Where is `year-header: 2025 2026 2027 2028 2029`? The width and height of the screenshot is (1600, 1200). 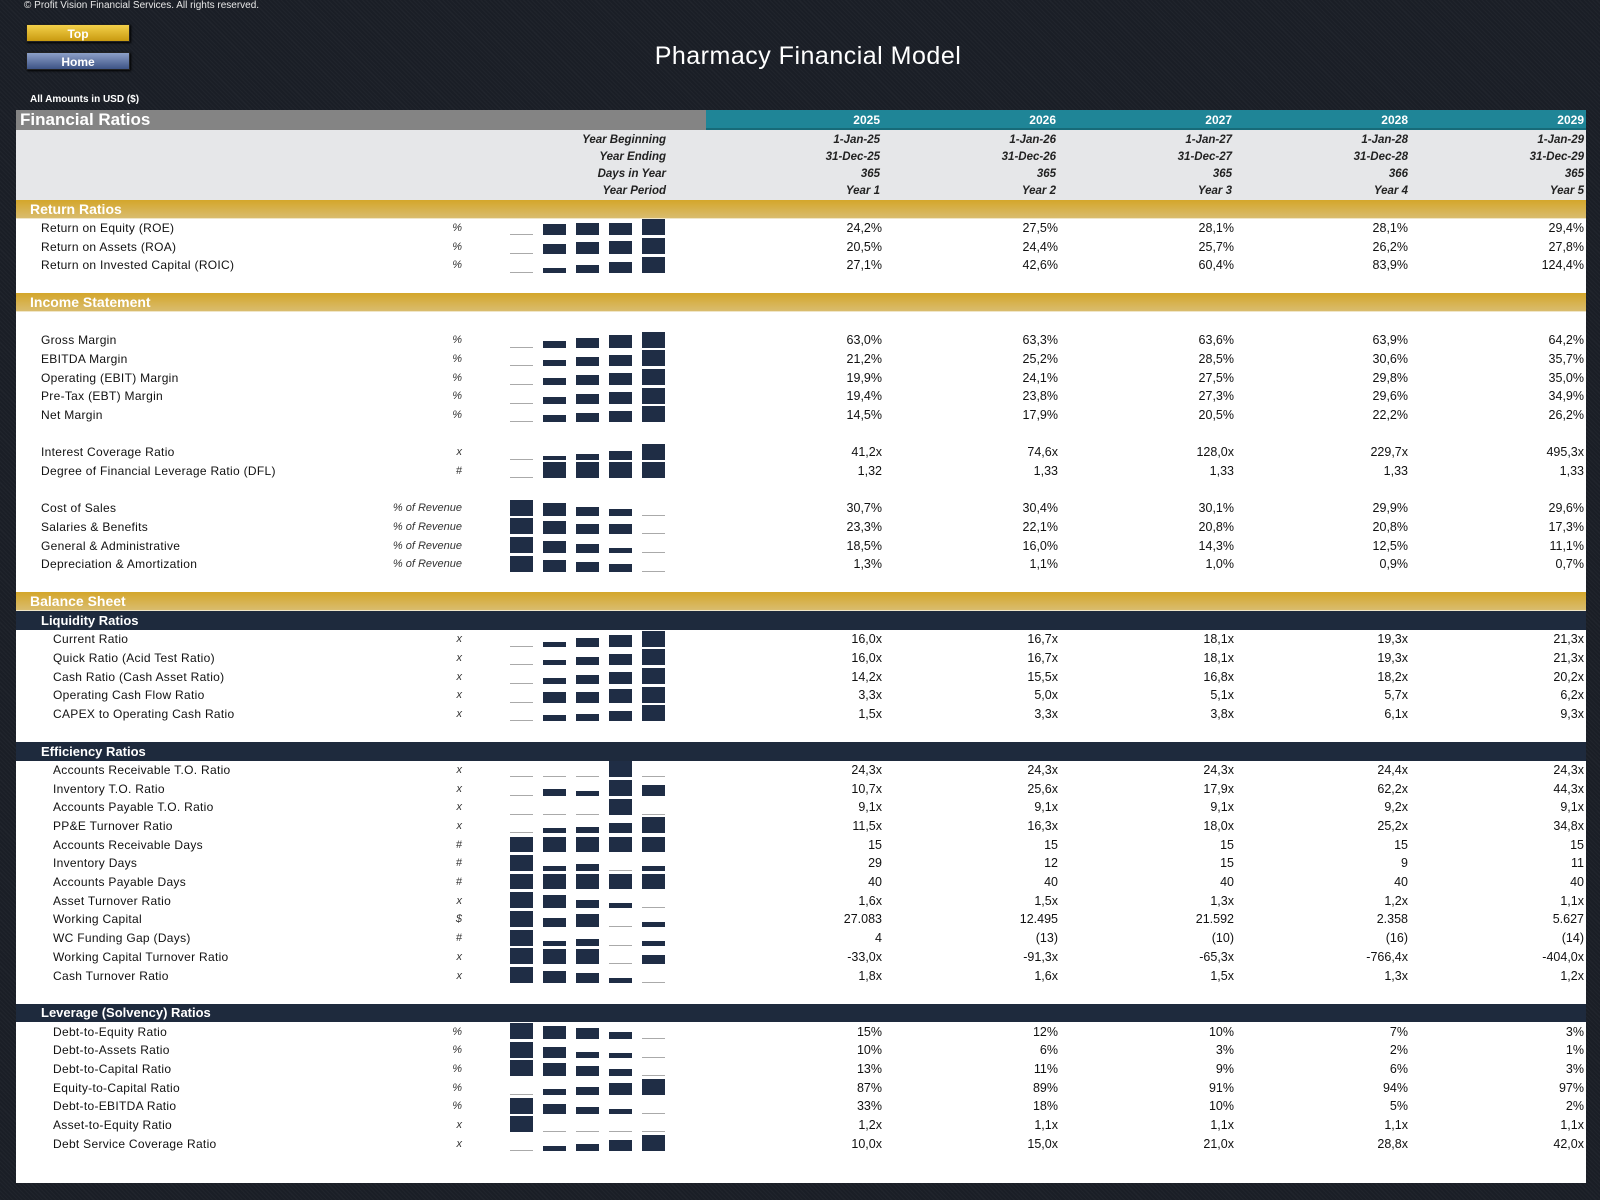 year-header: 2025 2026 2027 2028 2029 is located at coordinates (1146, 120).